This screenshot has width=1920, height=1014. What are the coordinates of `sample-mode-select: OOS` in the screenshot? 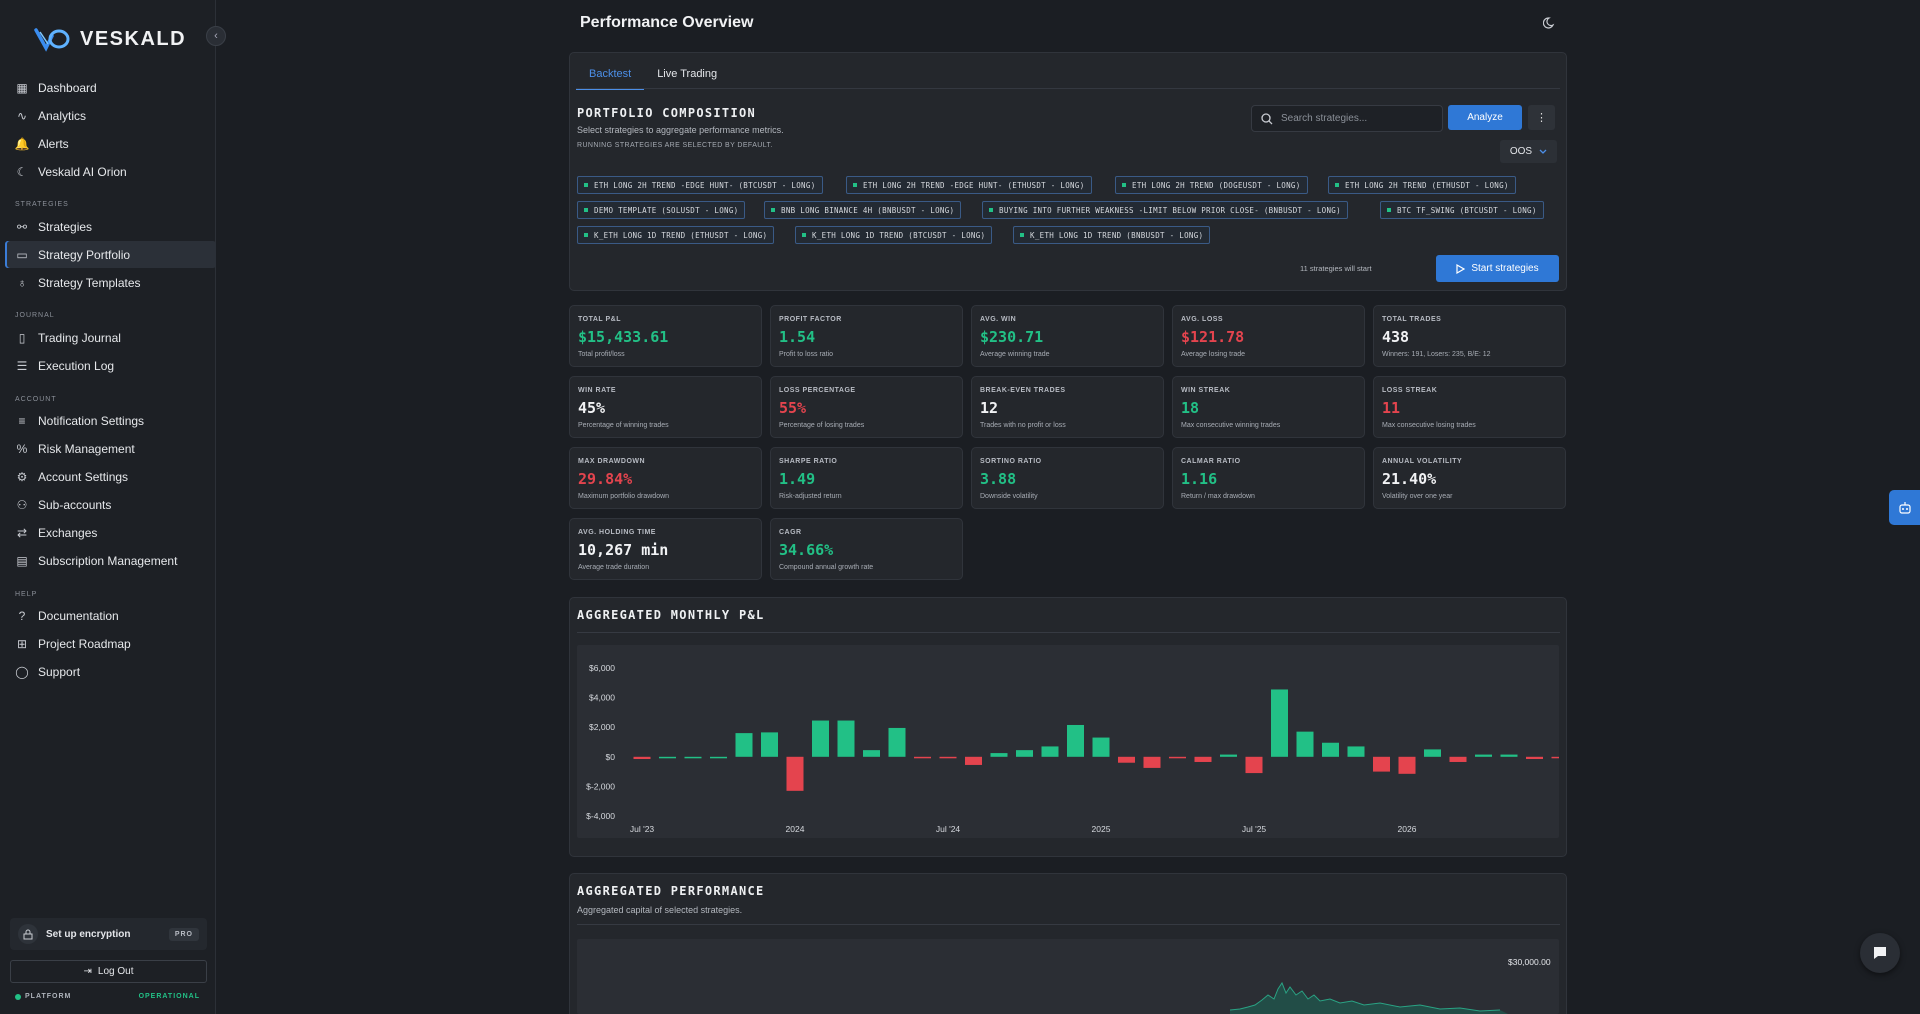 It's located at (1528, 151).